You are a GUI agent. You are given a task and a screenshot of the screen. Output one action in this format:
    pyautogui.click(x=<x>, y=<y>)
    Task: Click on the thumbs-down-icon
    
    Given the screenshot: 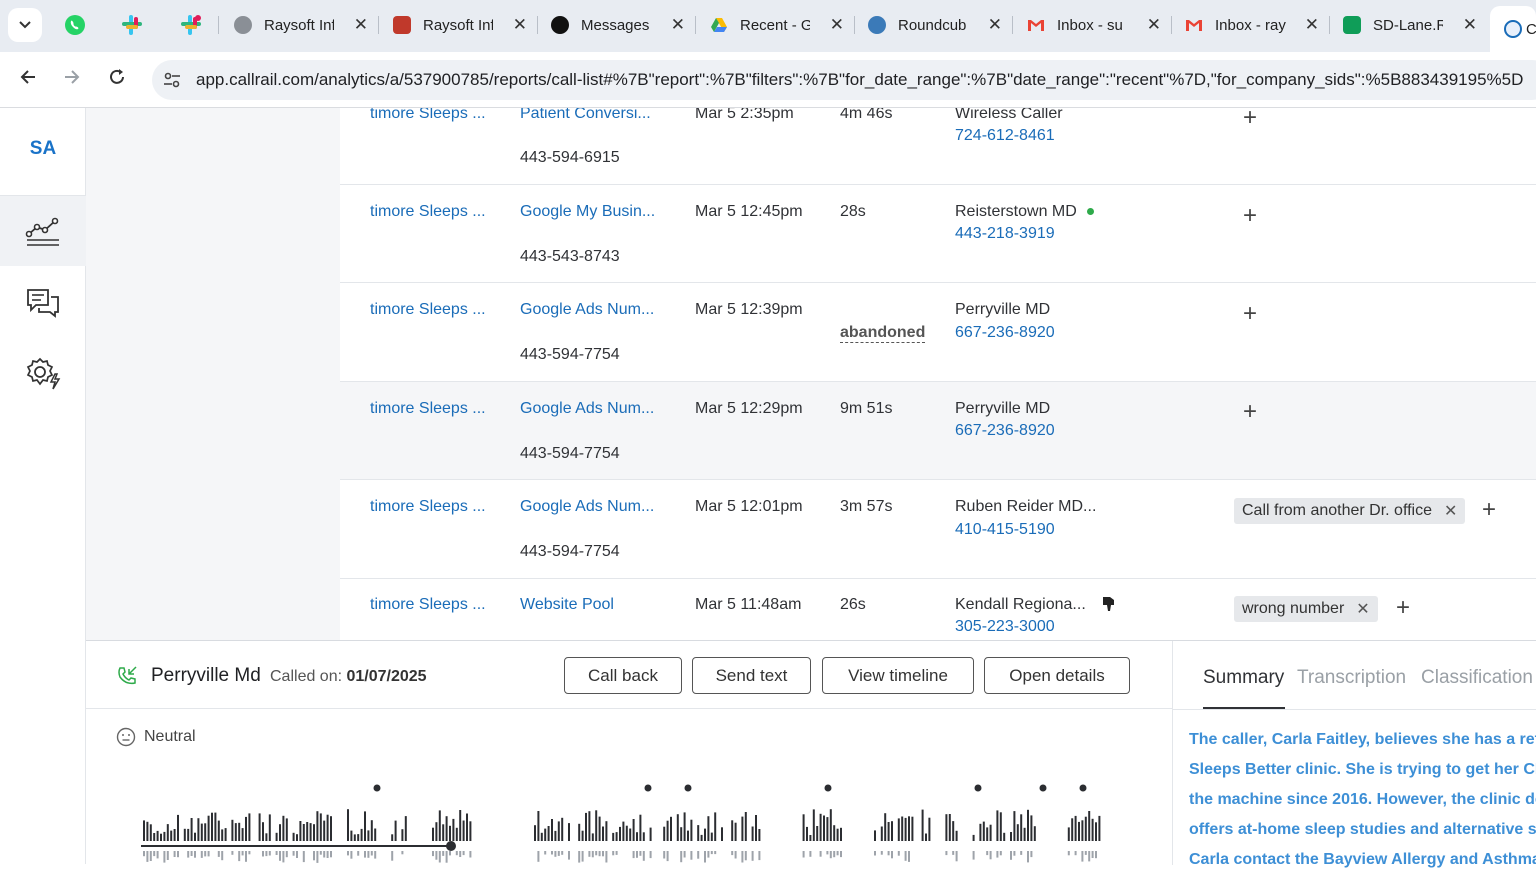 What is the action you would take?
    pyautogui.click(x=1109, y=604)
    